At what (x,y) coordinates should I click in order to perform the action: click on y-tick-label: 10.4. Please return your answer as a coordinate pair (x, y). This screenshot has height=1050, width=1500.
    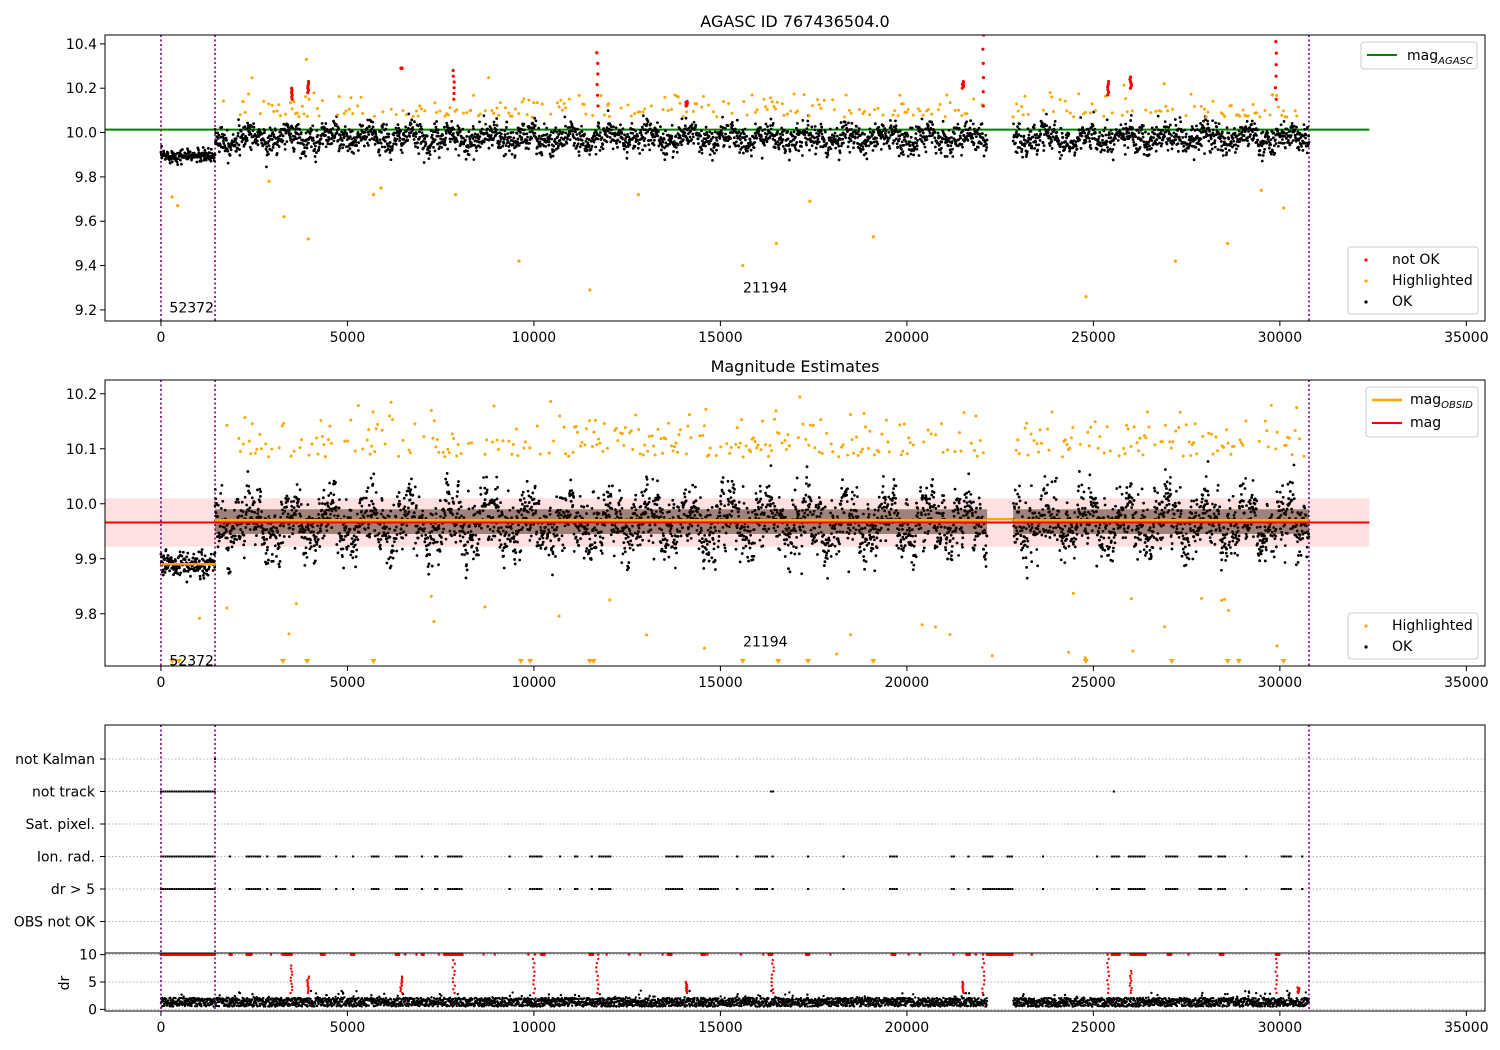
    Looking at the image, I should click on (81, 45).